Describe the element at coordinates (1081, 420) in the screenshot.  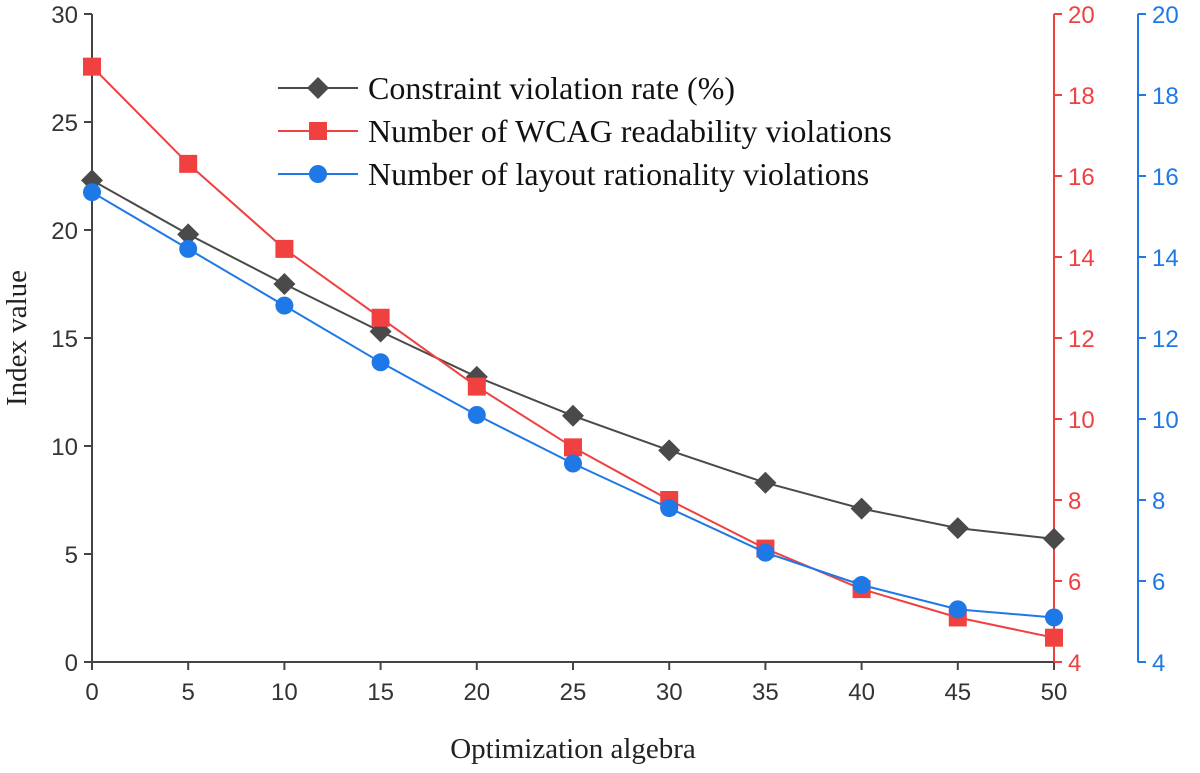
I see `red-tick-label: 10` at that location.